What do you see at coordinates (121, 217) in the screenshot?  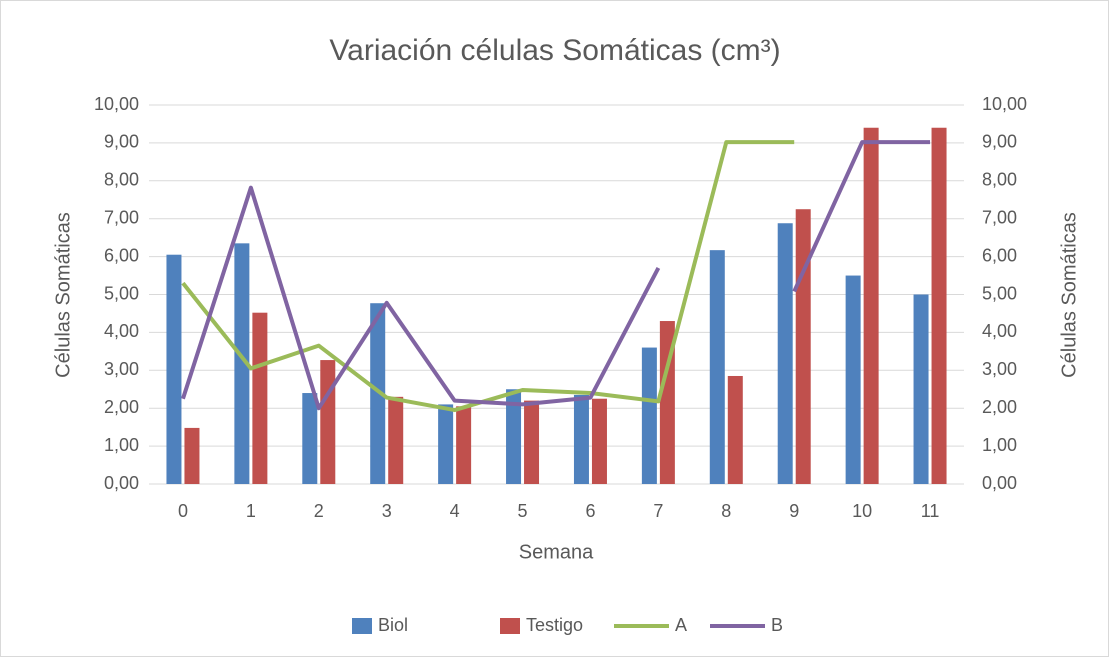 I see `y-tick-label: 7,00` at bounding box center [121, 217].